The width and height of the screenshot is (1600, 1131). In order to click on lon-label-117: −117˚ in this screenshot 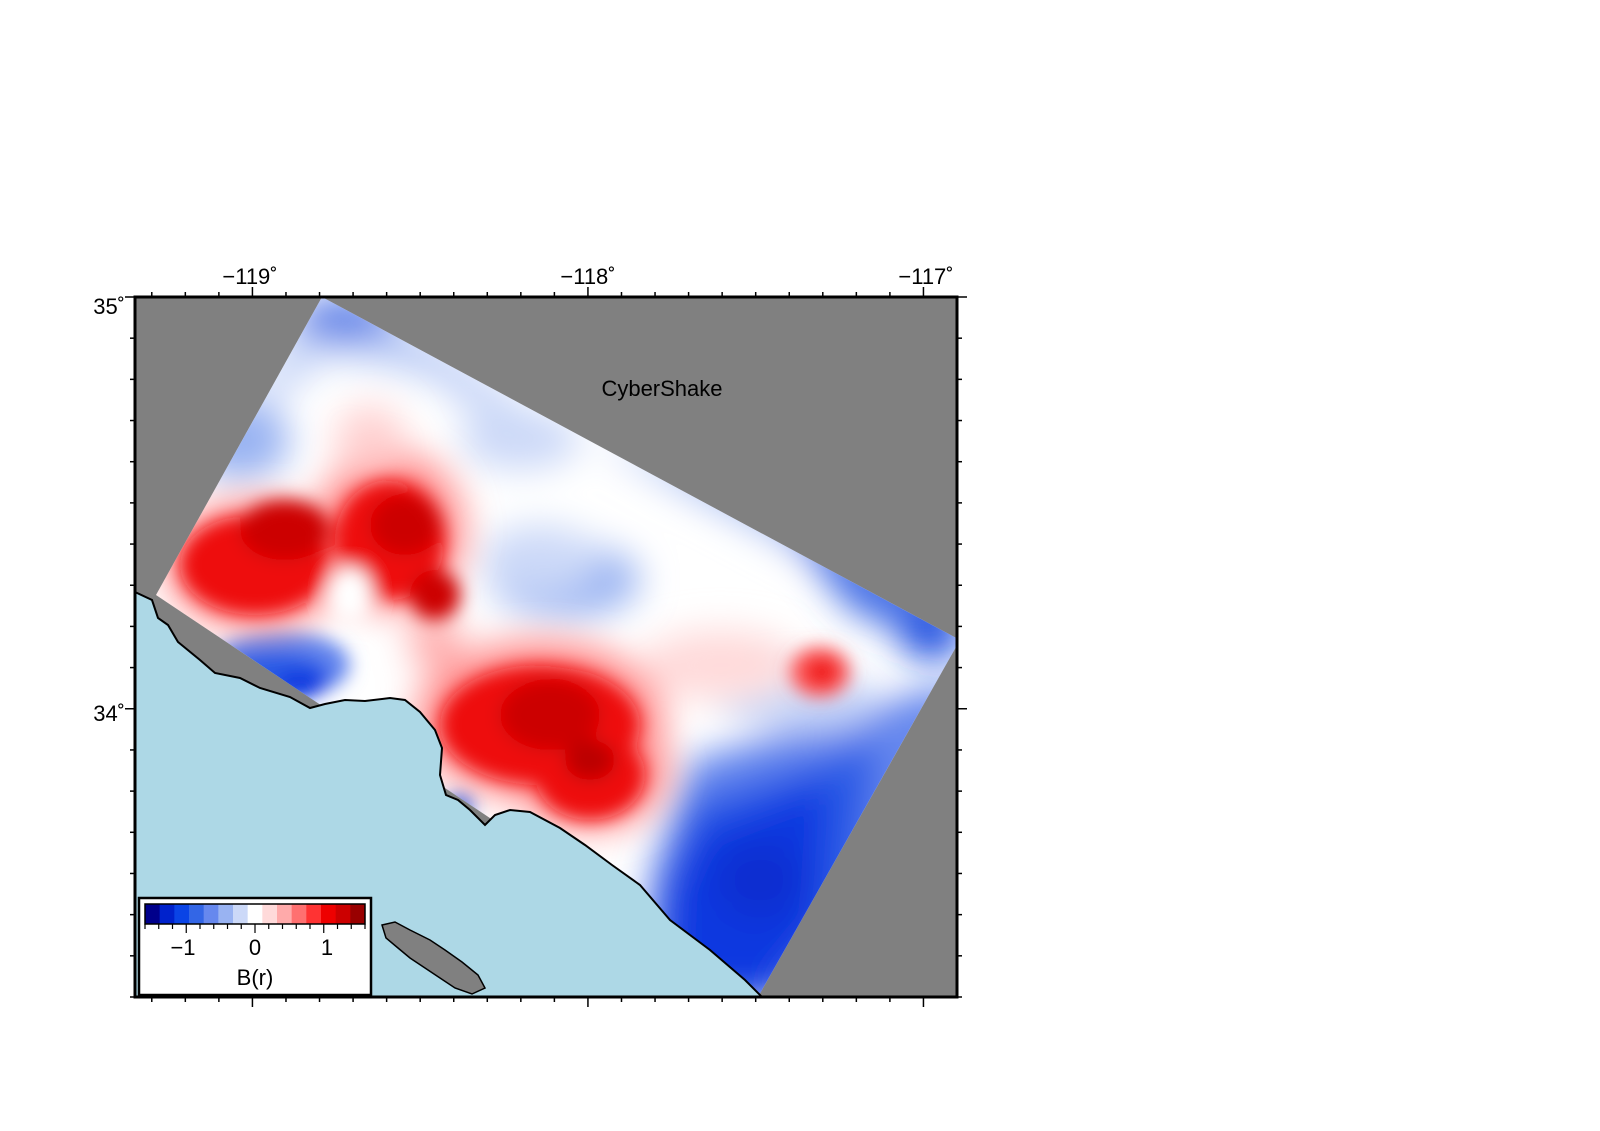, I will do `click(925, 276)`.